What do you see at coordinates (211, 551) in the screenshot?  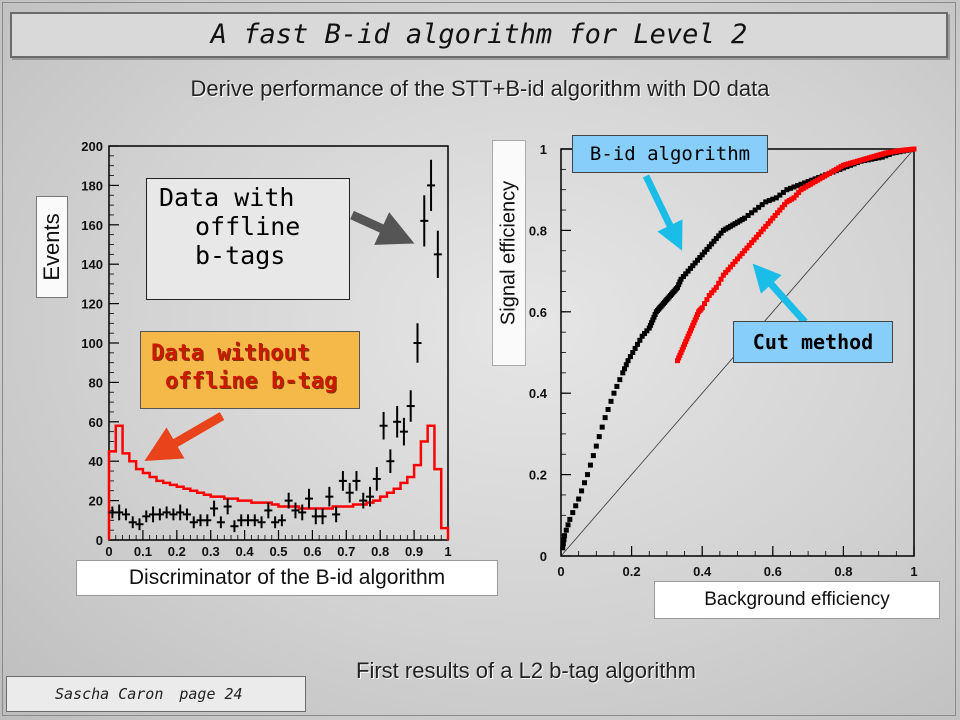 I see `histogram-x-tick-label: 0.3` at bounding box center [211, 551].